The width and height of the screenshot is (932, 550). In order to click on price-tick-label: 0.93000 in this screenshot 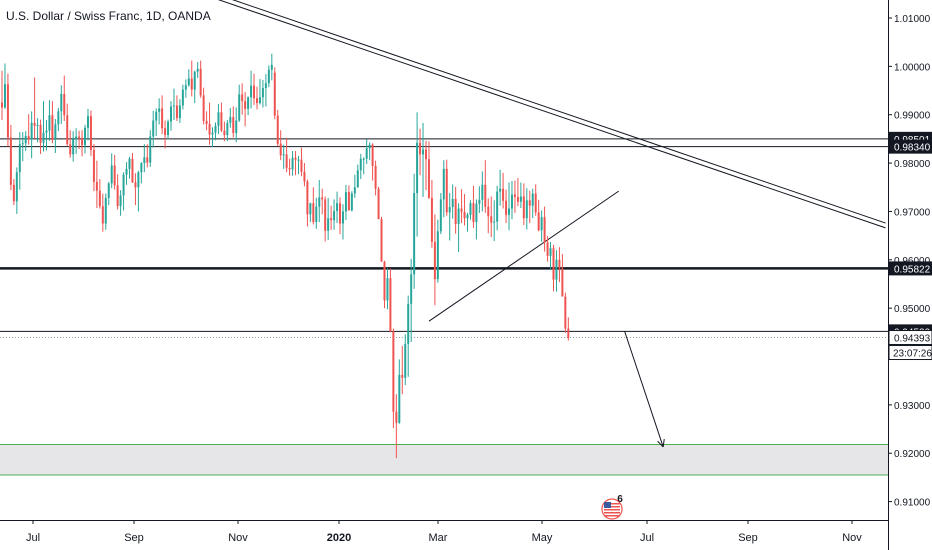, I will do `click(912, 406)`.